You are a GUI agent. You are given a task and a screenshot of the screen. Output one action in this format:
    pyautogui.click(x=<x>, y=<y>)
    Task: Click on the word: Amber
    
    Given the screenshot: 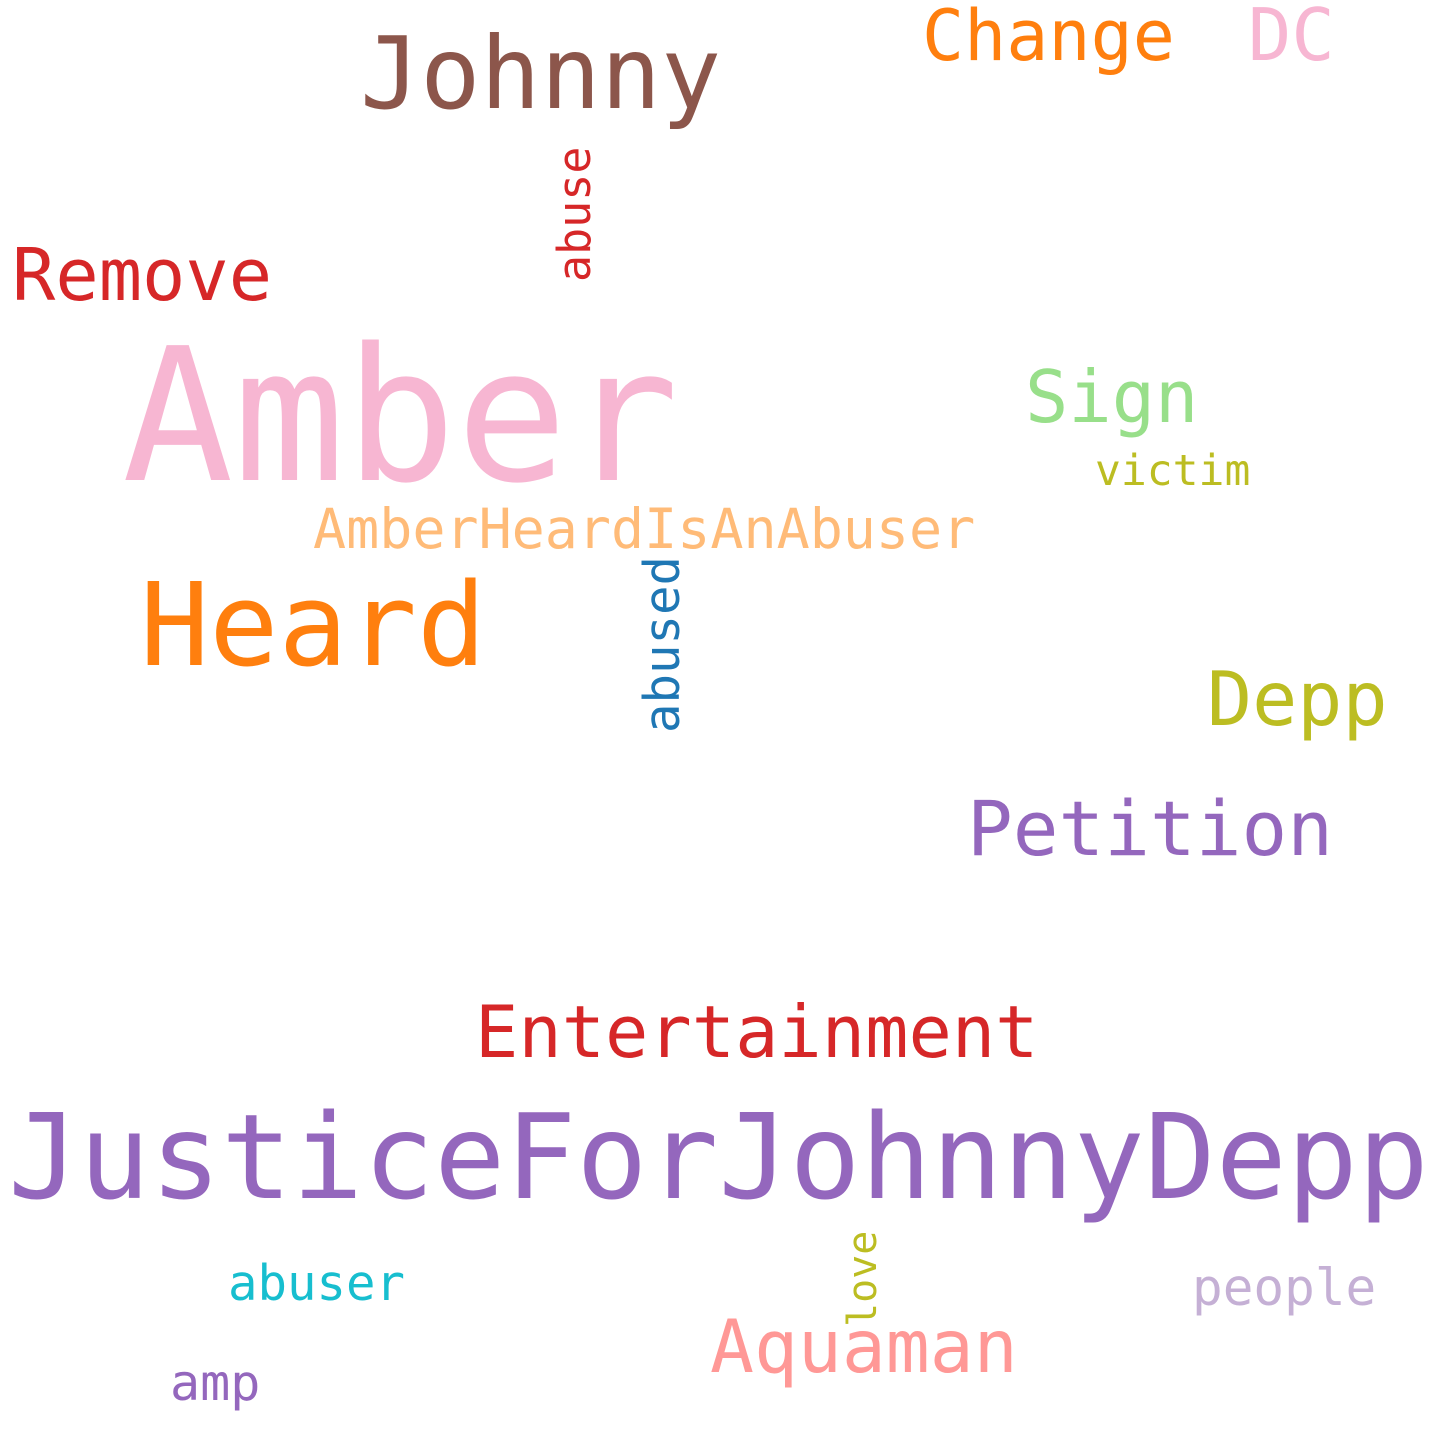 What is the action you would take?
    pyautogui.click(x=400, y=416)
    